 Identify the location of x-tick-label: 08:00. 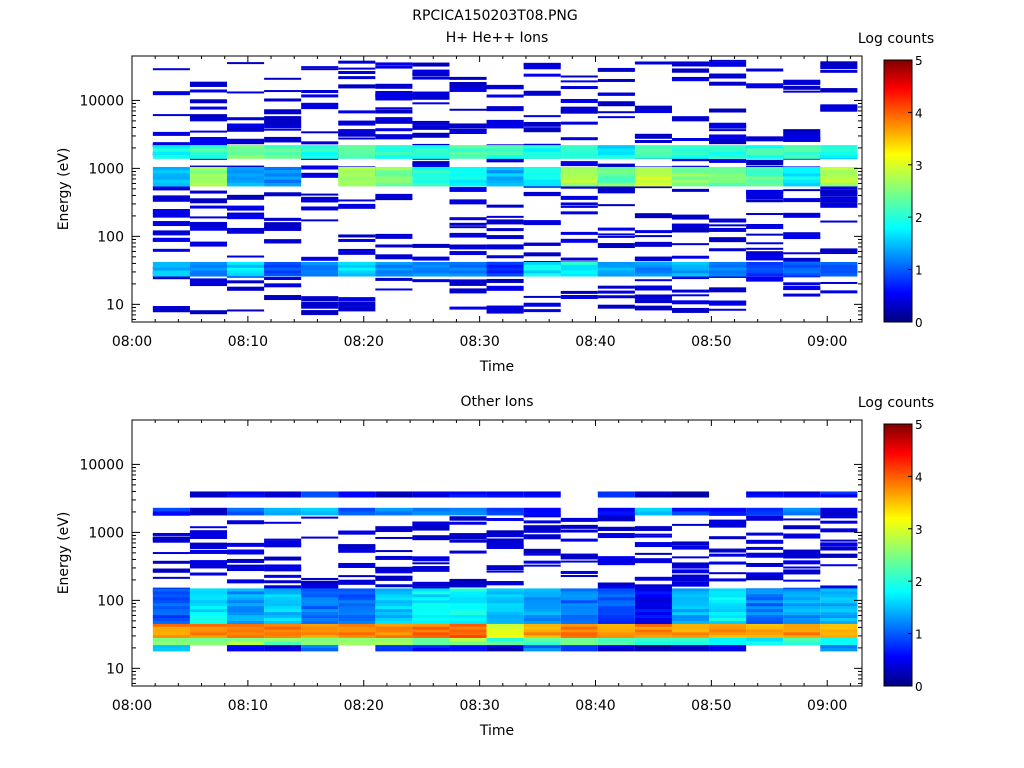
(132, 706).